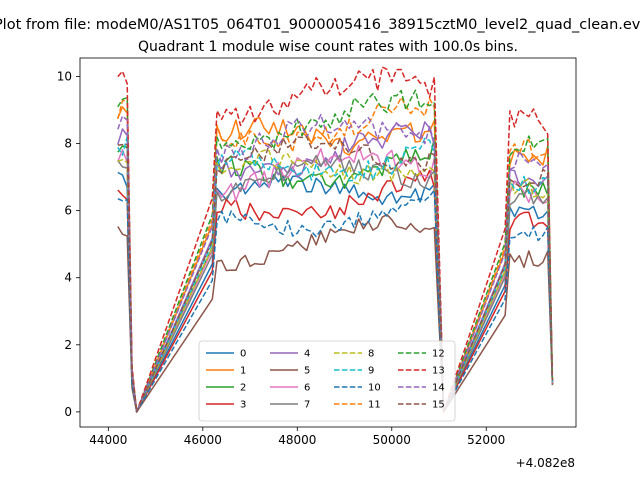 Image resolution: width=640 pixels, height=480 pixels. I want to click on legend-label-2: 2, so click(243, 388).